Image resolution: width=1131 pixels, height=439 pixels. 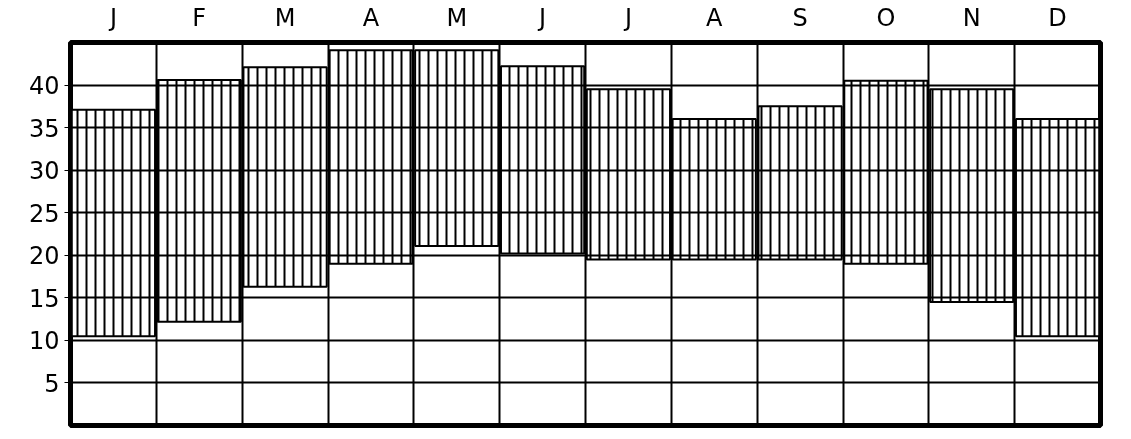 What do you see at coordinates (52, 383) in the screenshot?
I see `y-tick-label: 5` at bounding box center [52, 383].